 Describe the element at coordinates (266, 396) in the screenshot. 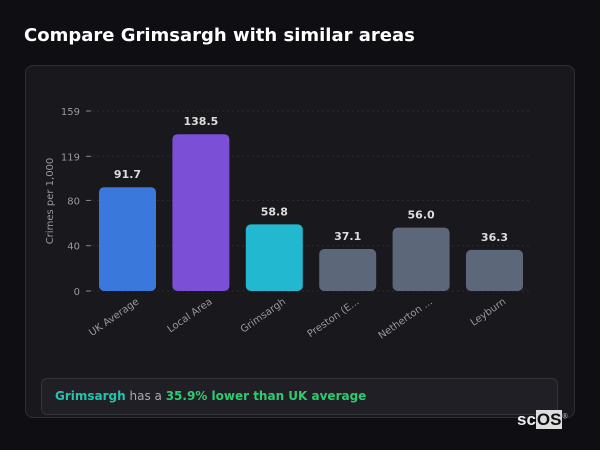

I see `summary-comparison: 35.9% lower than UK average` at that location.